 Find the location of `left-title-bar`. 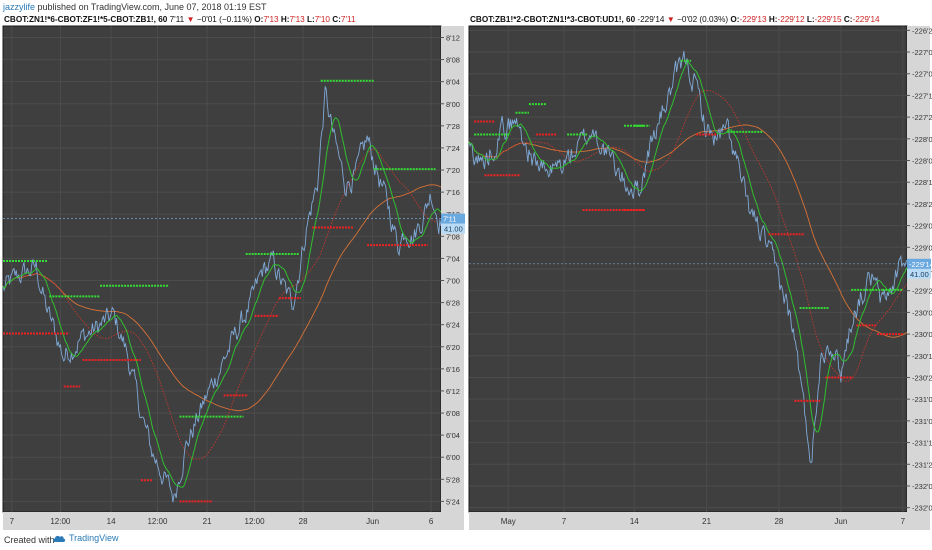

left-title-bar is located at coordinates (233, 19).